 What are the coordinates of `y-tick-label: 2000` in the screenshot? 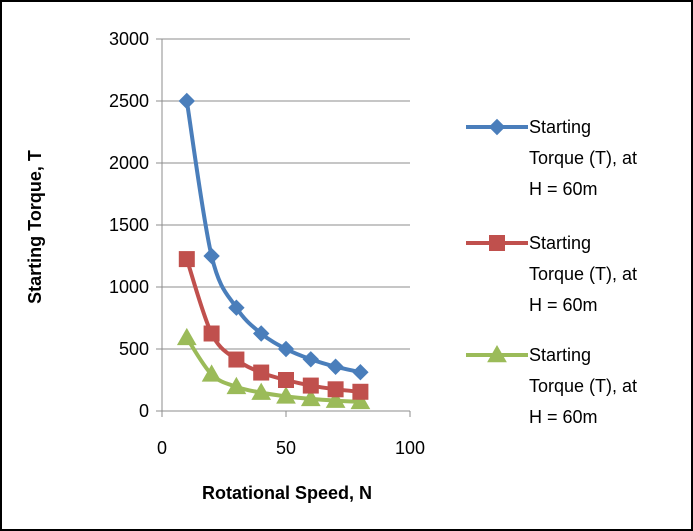 It's located at (129, 163).